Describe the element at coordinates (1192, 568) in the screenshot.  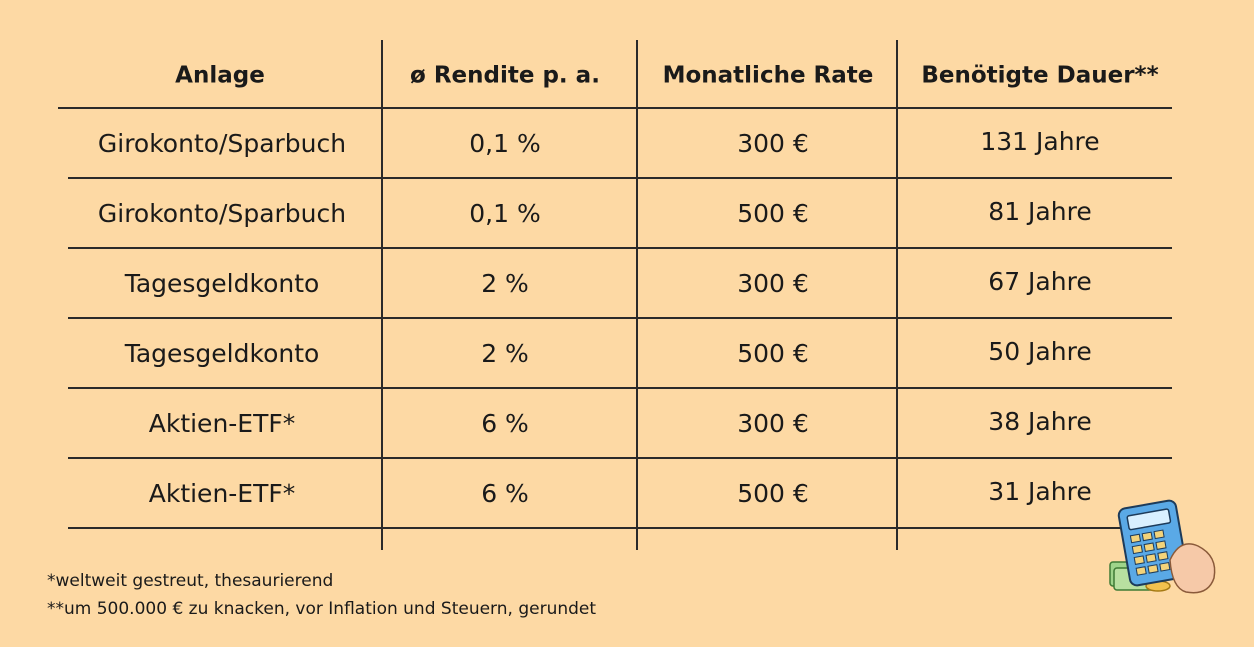
I see `hand` at that location.